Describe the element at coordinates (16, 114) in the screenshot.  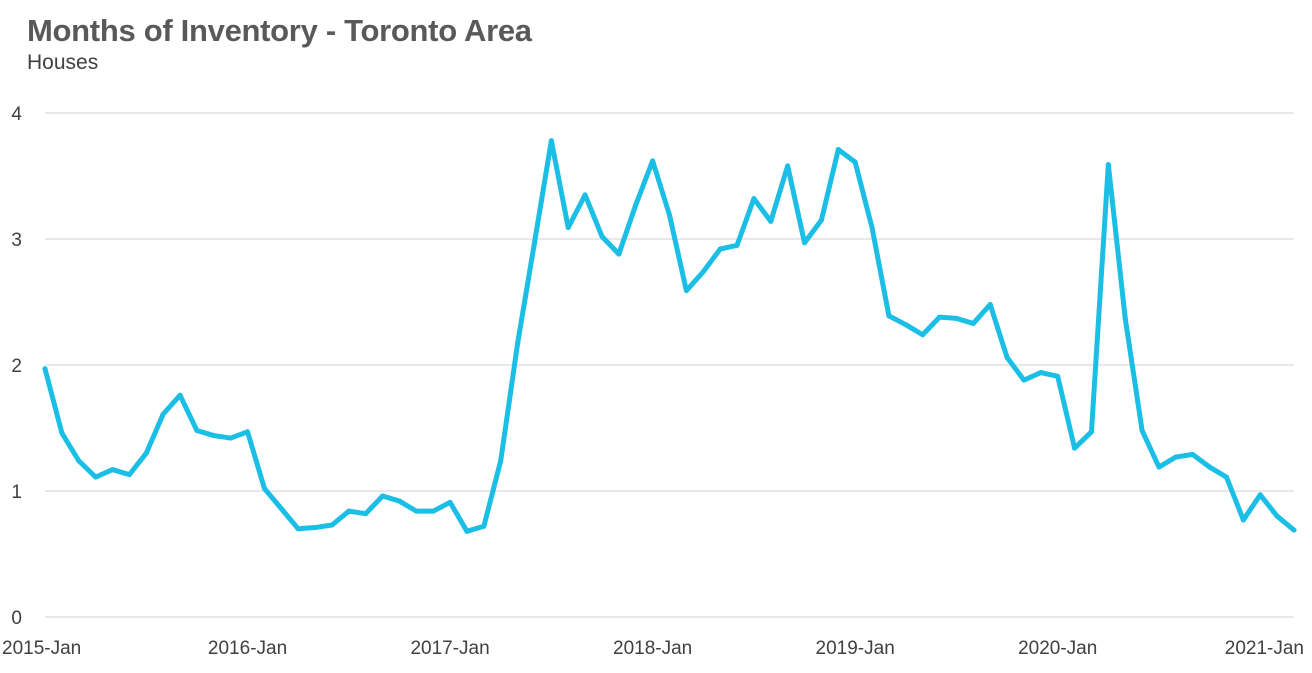
I see `y-tick-label: 4` at that location.